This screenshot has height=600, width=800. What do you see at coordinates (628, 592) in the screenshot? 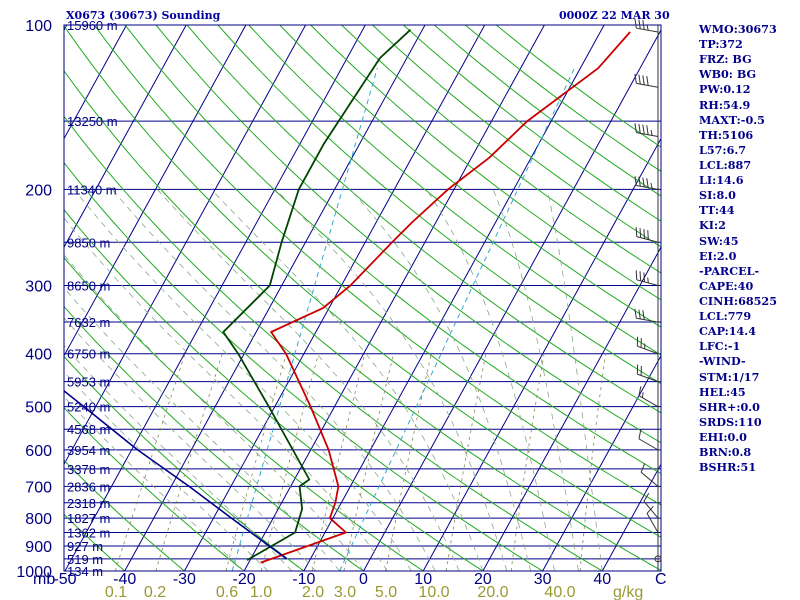
I see `mixing-ratio-unit: g/kg` at bounding box center [628, 592].